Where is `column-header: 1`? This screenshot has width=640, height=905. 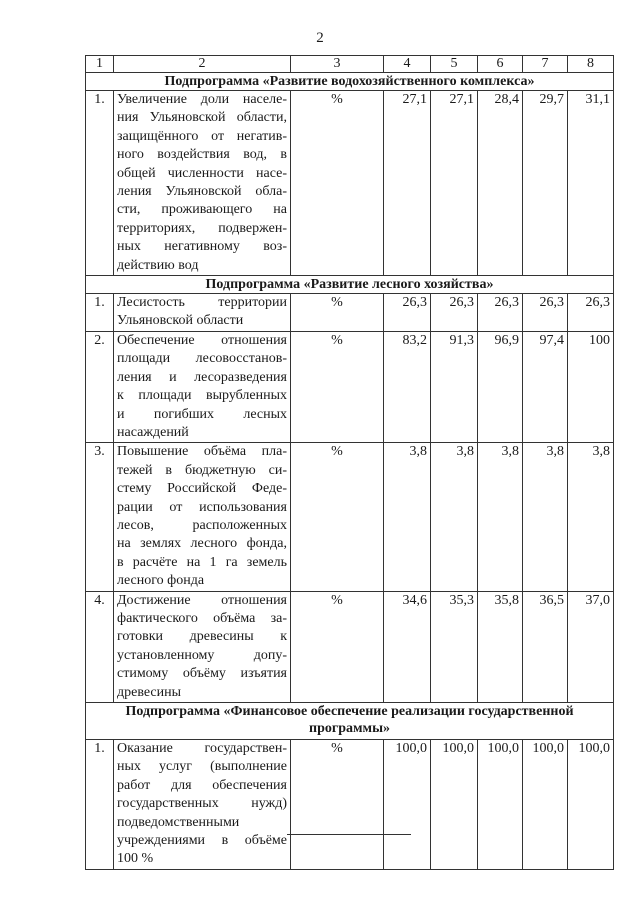
column-header: 1 is located at coordinates (99, 64).